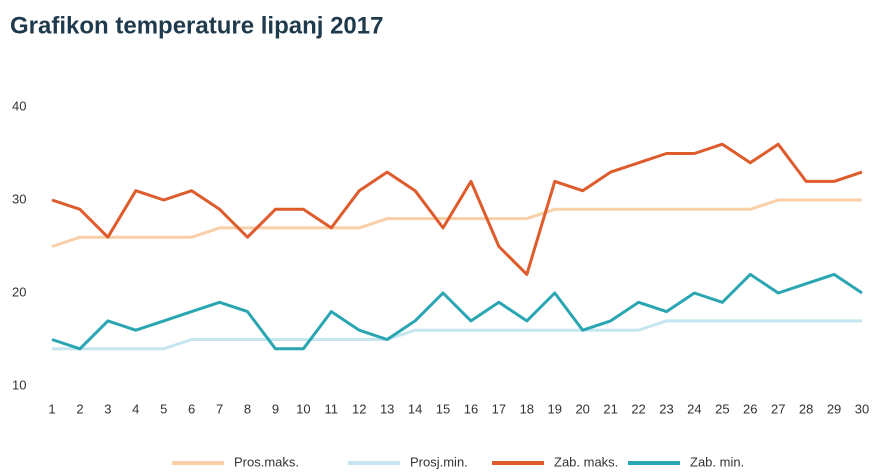 The image size is (875, 472). What do you see at coordinates (722, 408) in the screenshot?
I see `x-tick-label: 25` at bounding box center [722, 408].